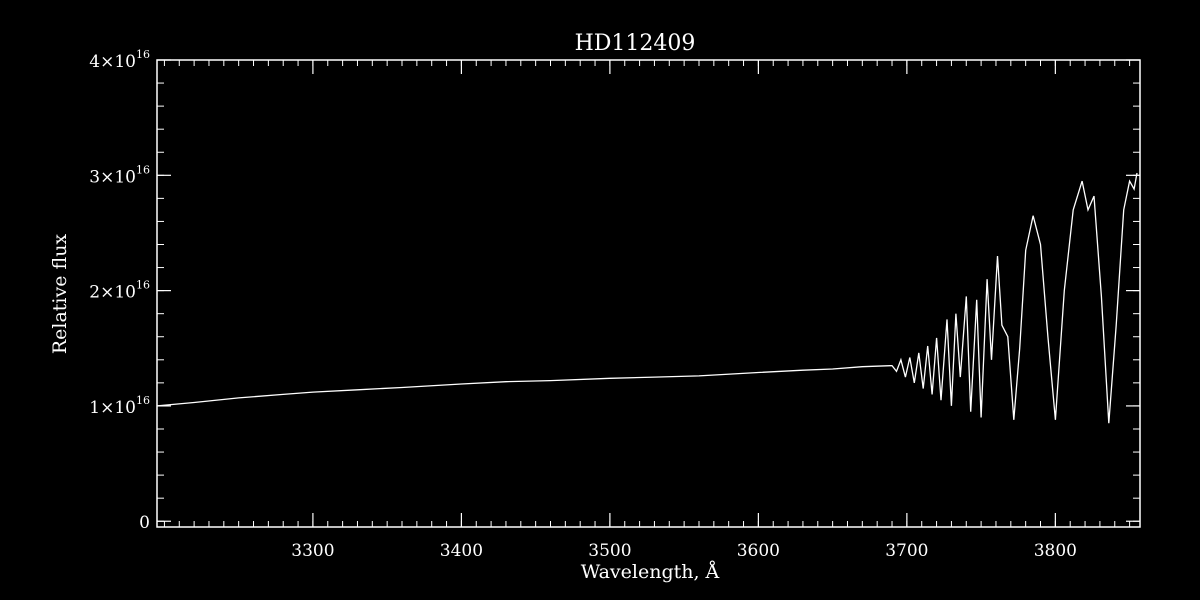 The image size is (1200, 600). What do you see at coordinates (635, 43) in the screenshot?
I see `chart-title: HD112409` at bounding box center [635, 43].